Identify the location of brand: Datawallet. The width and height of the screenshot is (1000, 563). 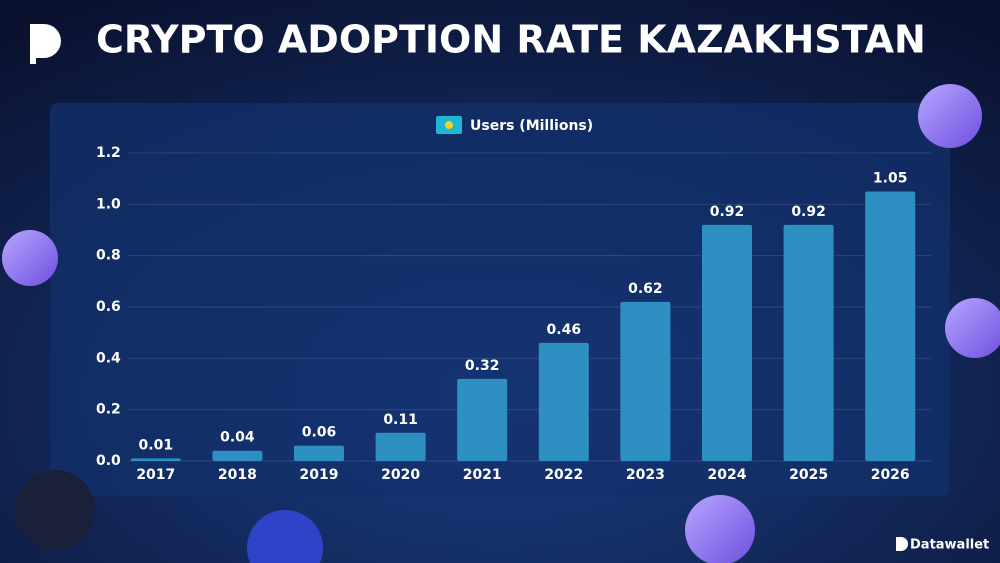
(949, 545).